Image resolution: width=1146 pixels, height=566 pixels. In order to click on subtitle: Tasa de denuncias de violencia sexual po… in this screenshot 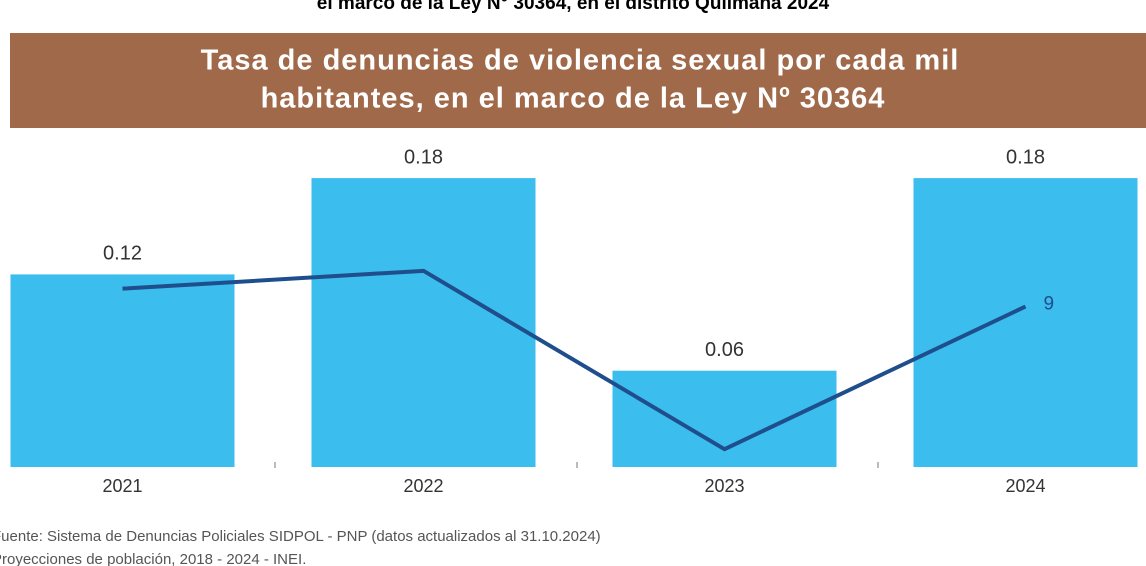, I will do `click(580, 61)`.